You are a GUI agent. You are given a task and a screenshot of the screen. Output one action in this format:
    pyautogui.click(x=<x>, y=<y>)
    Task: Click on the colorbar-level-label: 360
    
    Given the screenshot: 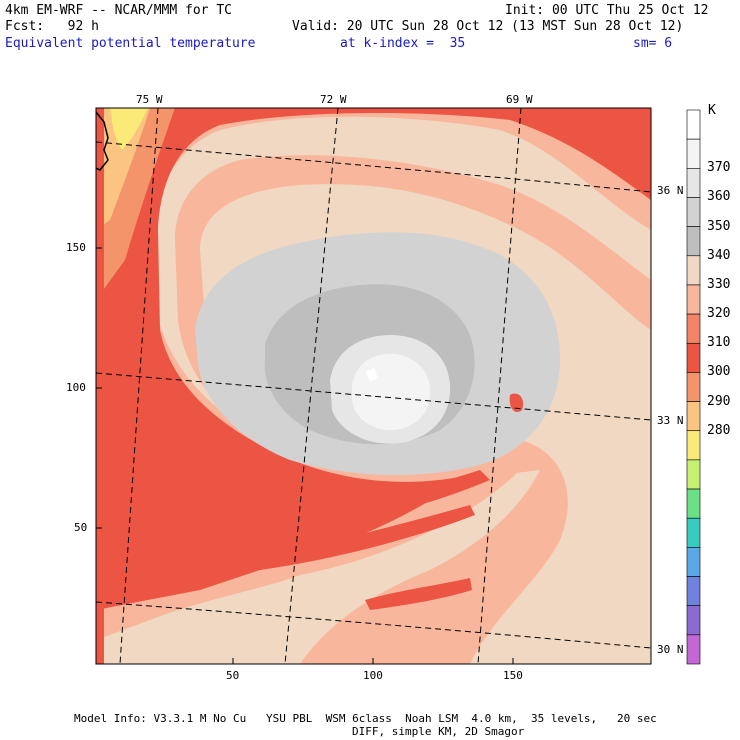 What is the action you would take?
    pyautogui.click(x=719, y=197)
    